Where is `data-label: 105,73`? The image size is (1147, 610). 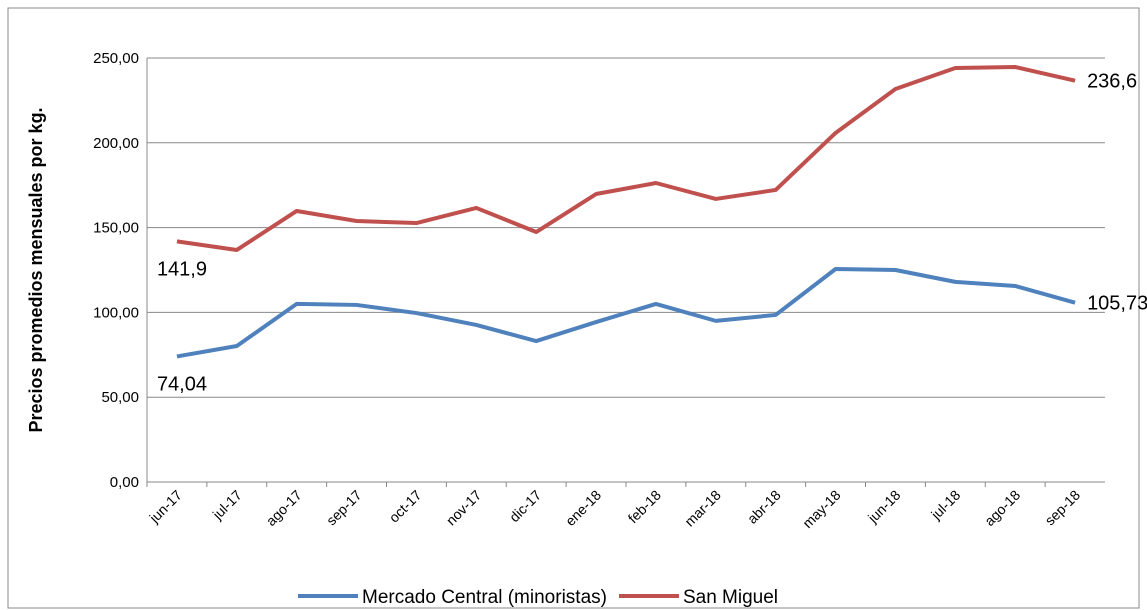
data-label: 105,73 is located at coordinates (1117, 304).